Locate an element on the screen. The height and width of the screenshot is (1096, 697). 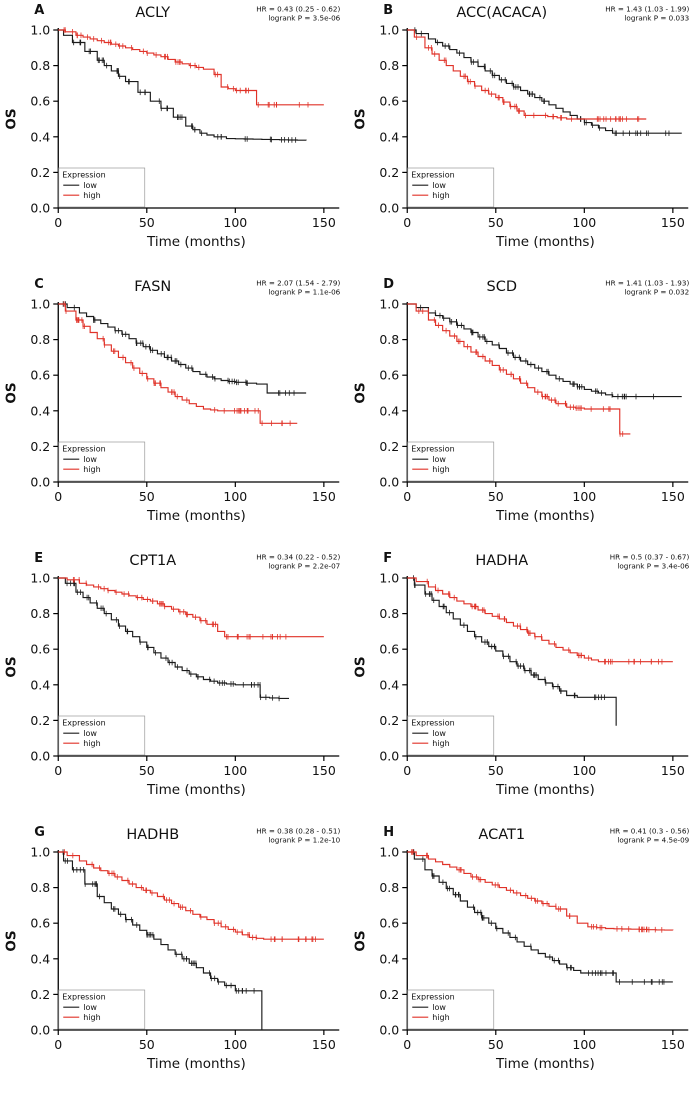
hr-annotation: HR = 1.41 (1.03 - 1.93) is located at coordinates (647, 283).